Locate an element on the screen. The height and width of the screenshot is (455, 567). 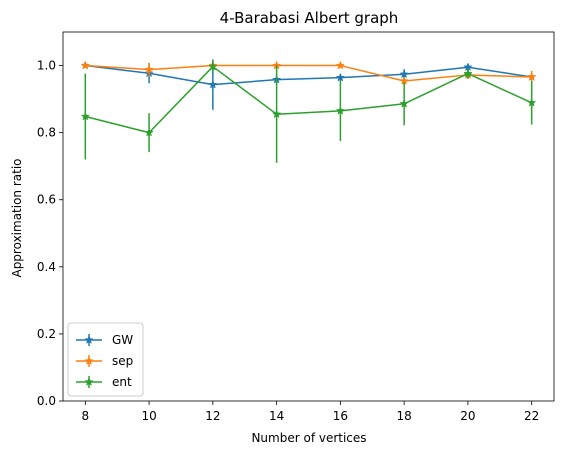
y-tick-label: 0.4 is located at coordinates (46, 267).